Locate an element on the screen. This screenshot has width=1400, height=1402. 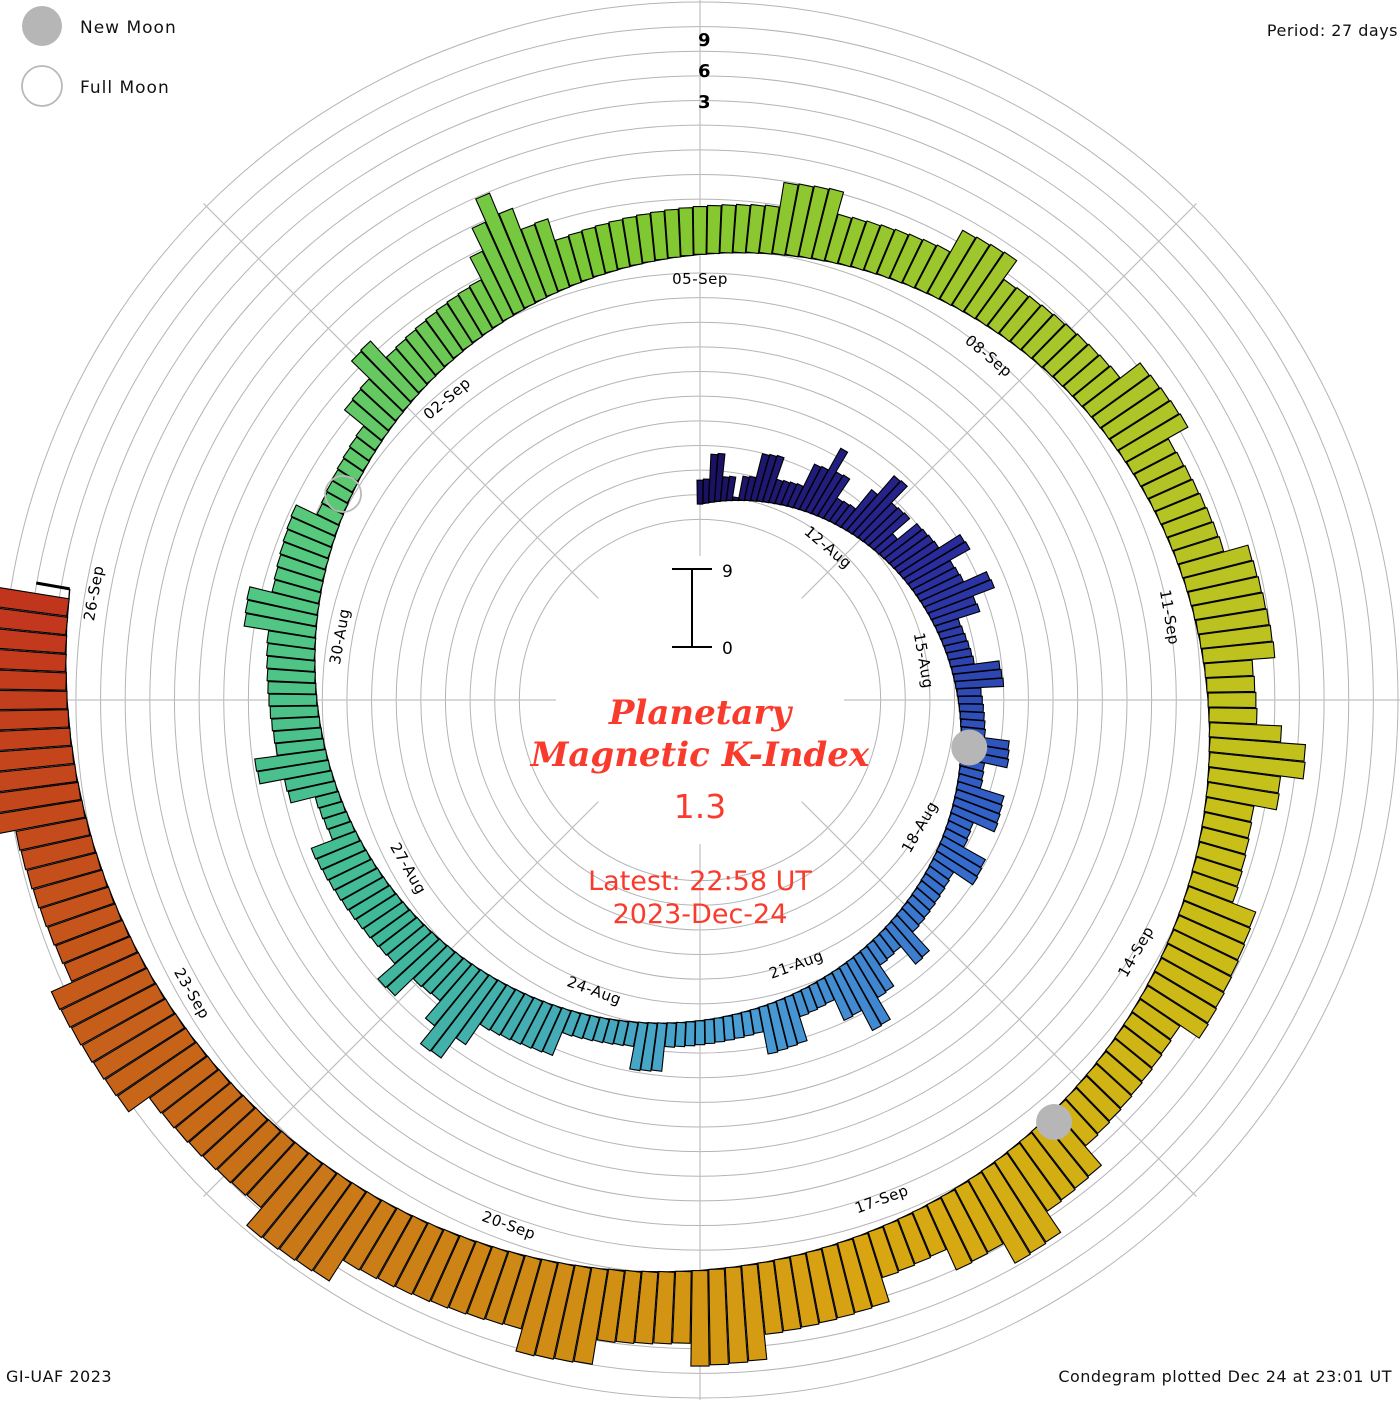
radial-axis-ticks: 9 6 3 is located at coordinates (704, 71).